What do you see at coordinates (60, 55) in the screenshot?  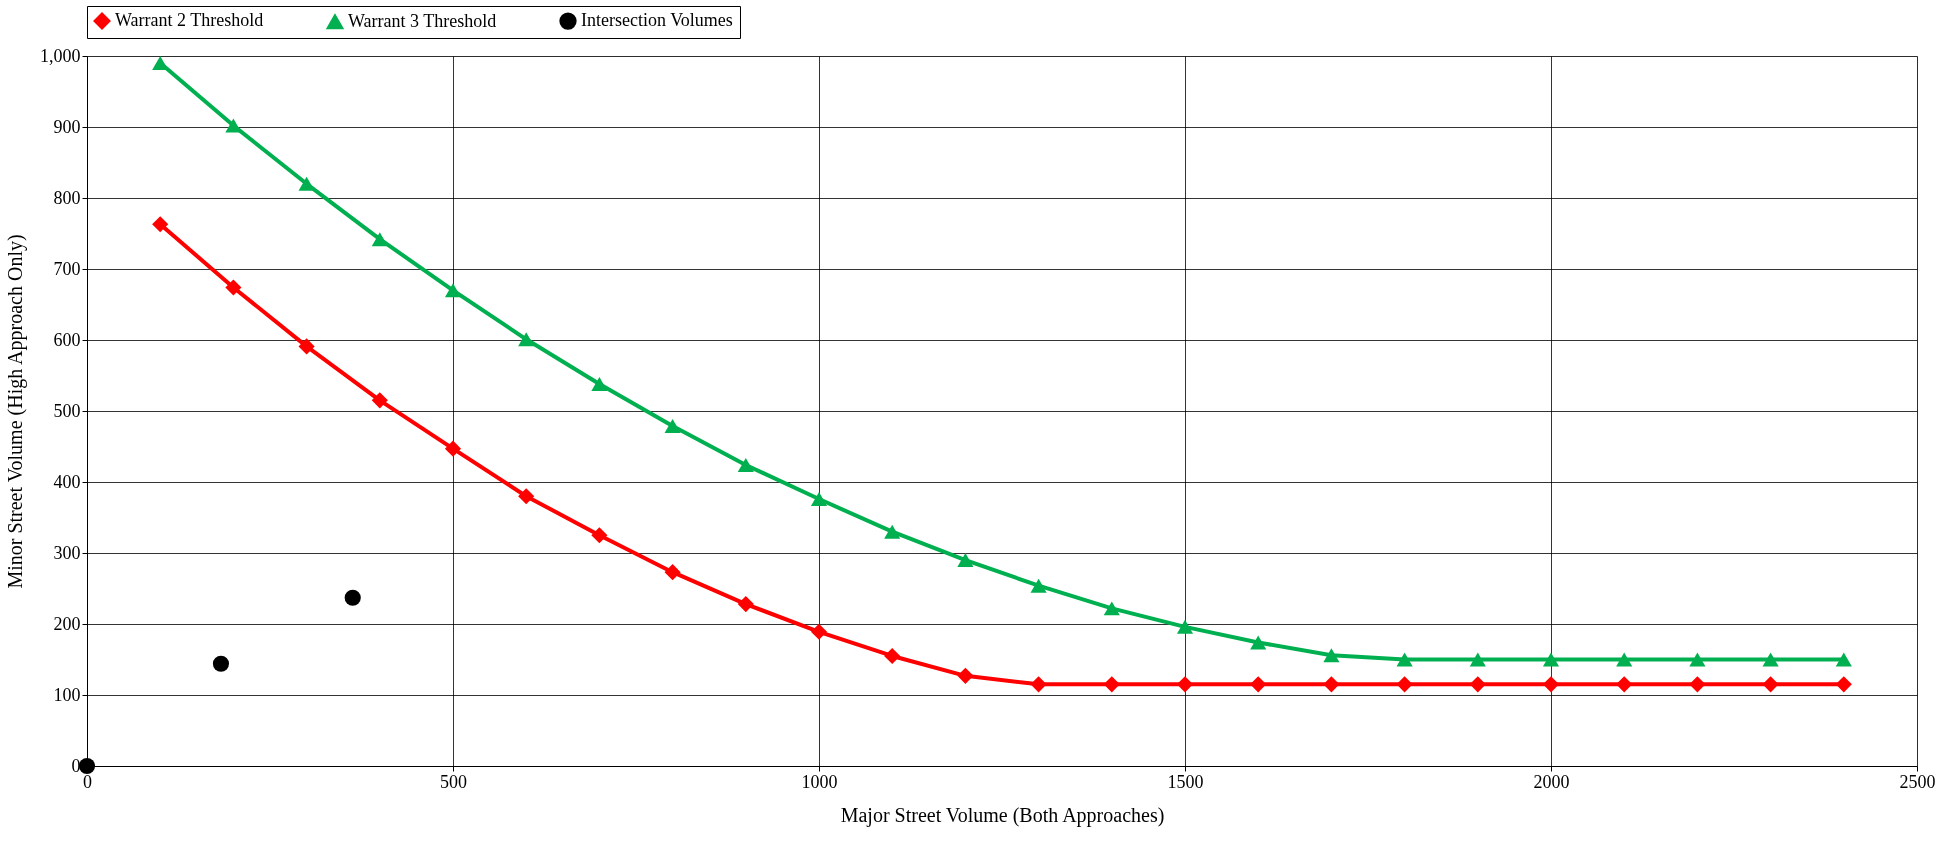 I see `y-tick-label: 1,000` at bounding box center [60, 55].